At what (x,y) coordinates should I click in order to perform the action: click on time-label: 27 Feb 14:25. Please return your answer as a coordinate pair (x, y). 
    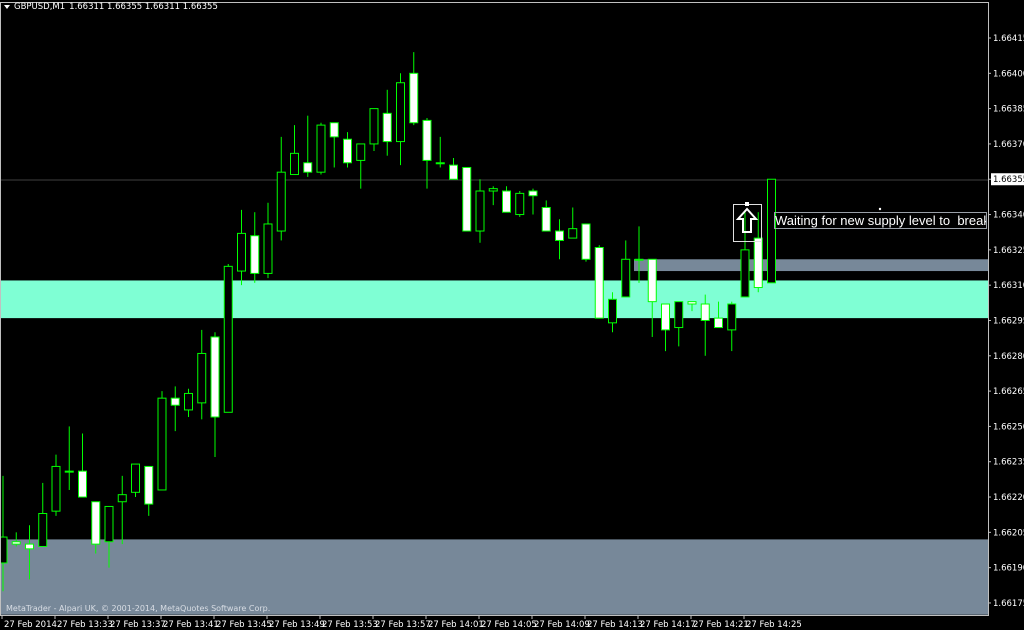
    Looking at the image, I should click on (774, 625).